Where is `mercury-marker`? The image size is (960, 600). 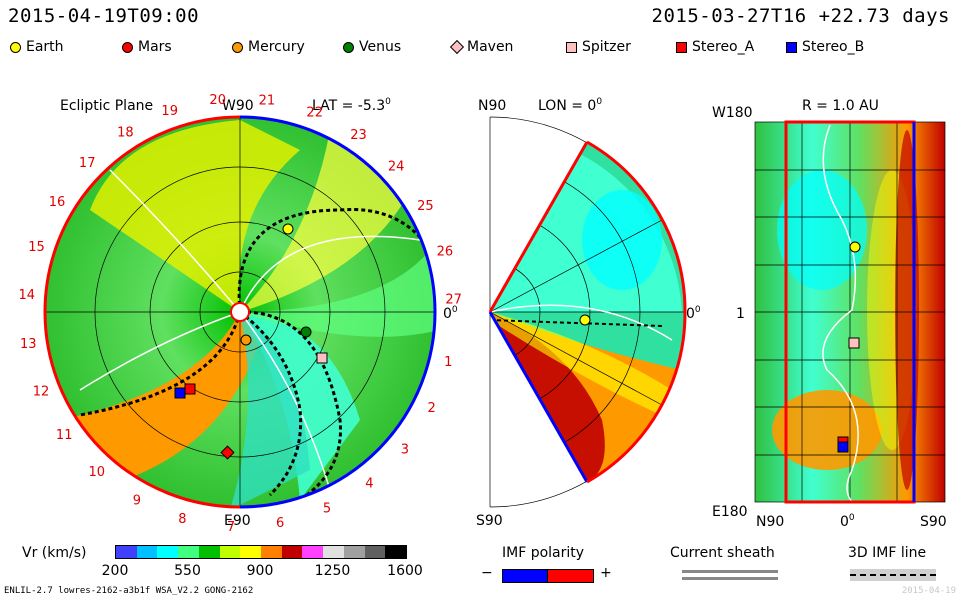 mercury-marker is located at coordinates (246, 340).